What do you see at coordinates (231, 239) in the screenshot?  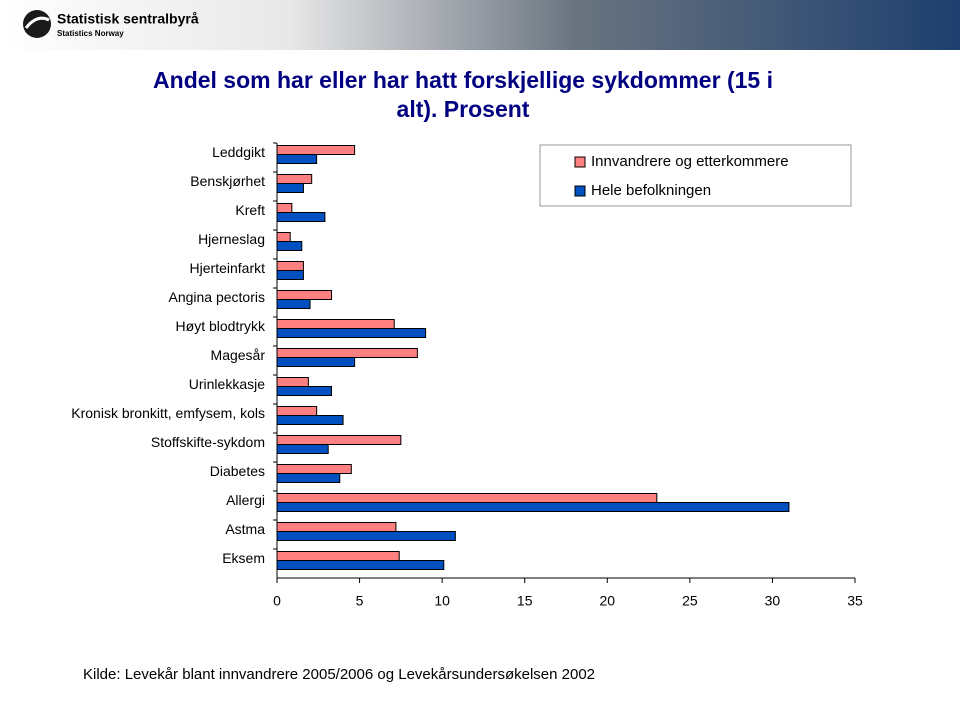 I see `y-tick-label: Hjerneslag` at bounding box center [231, 239].